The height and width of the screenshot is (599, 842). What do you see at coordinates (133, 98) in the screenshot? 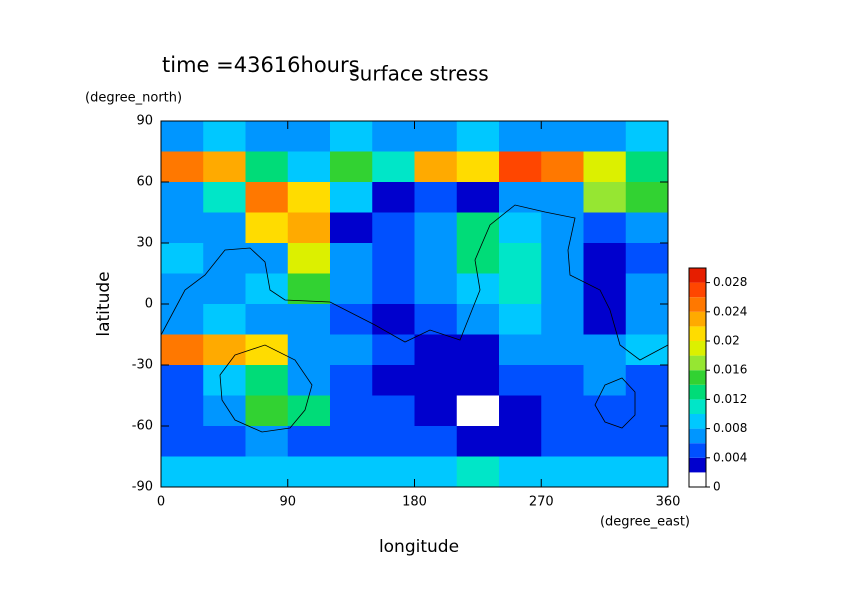
I see `y-unit: (degree_north)` at bounding box center [133, 98].